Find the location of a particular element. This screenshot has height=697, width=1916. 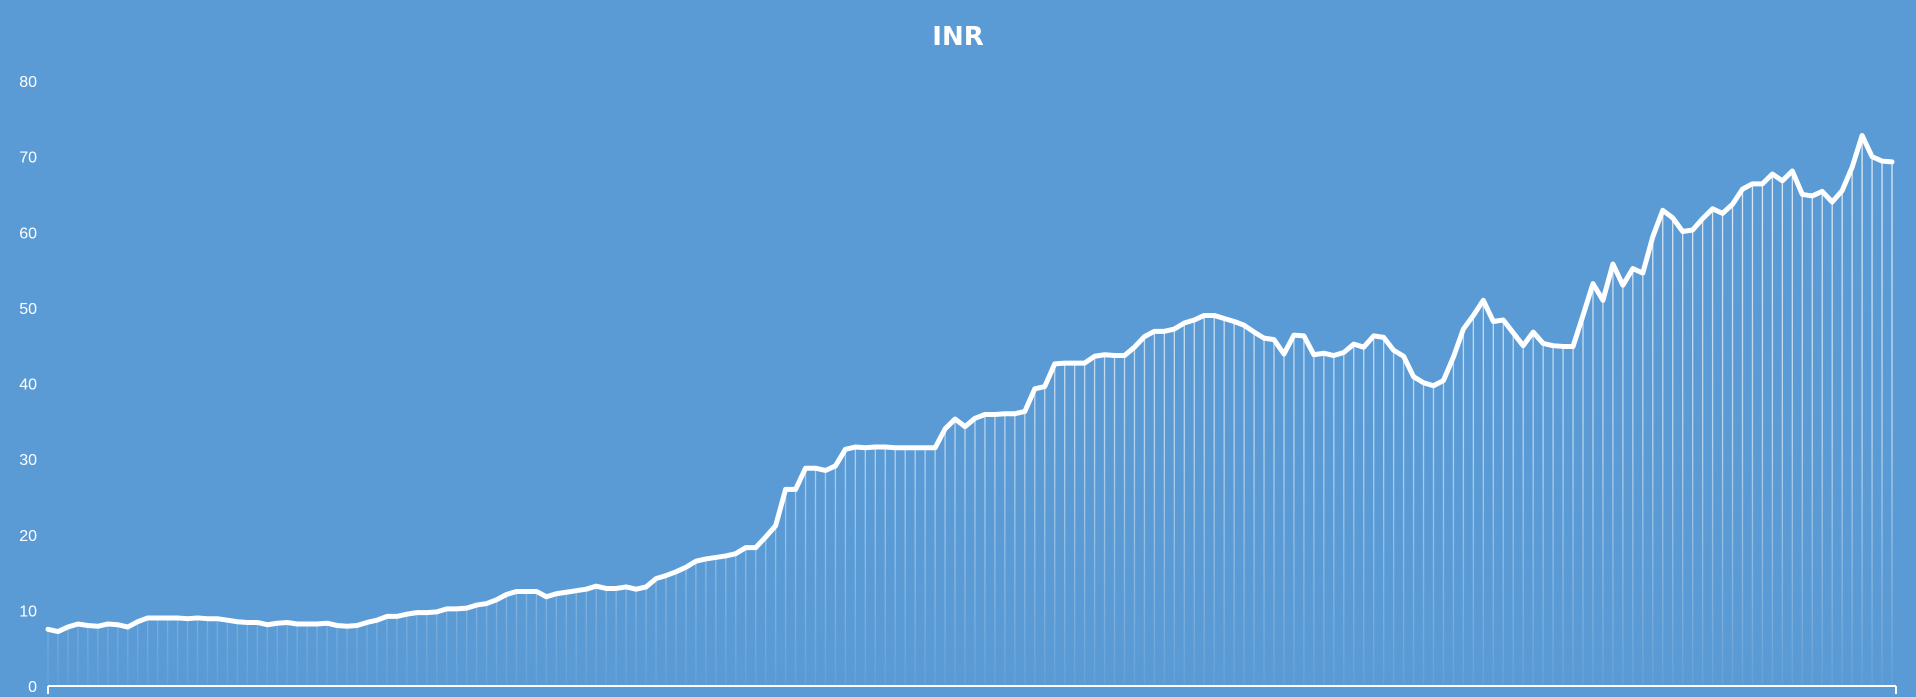

y-tick-label: 20 is located at coordinates (28, 536).